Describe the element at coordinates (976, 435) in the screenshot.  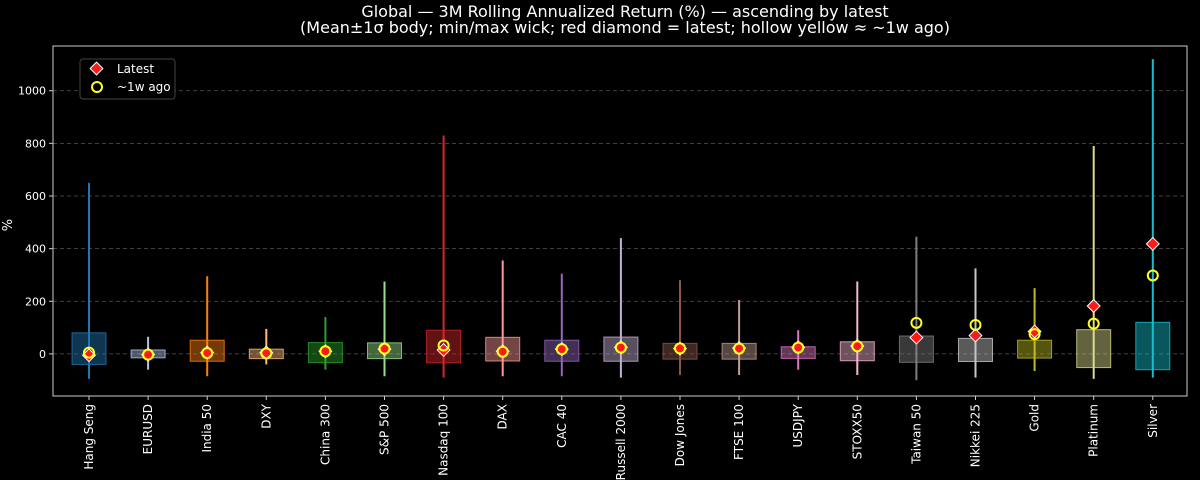
I see `x-tick-label: Nikkei 225` at that location.